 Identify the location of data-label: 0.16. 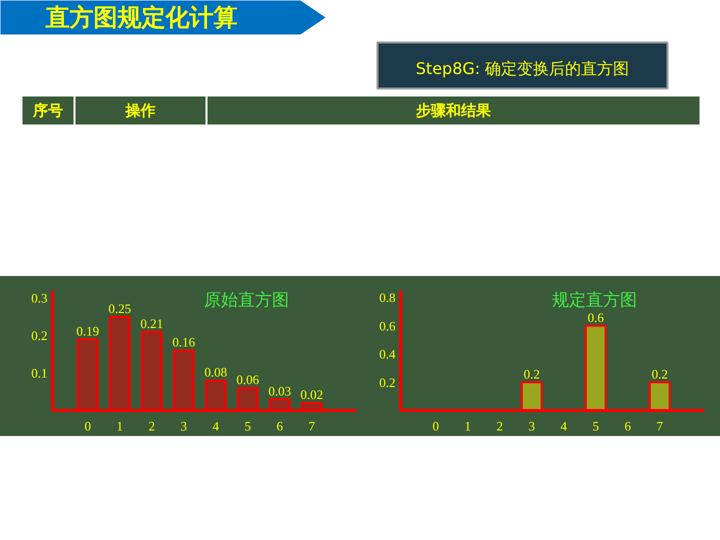
(184, 342).